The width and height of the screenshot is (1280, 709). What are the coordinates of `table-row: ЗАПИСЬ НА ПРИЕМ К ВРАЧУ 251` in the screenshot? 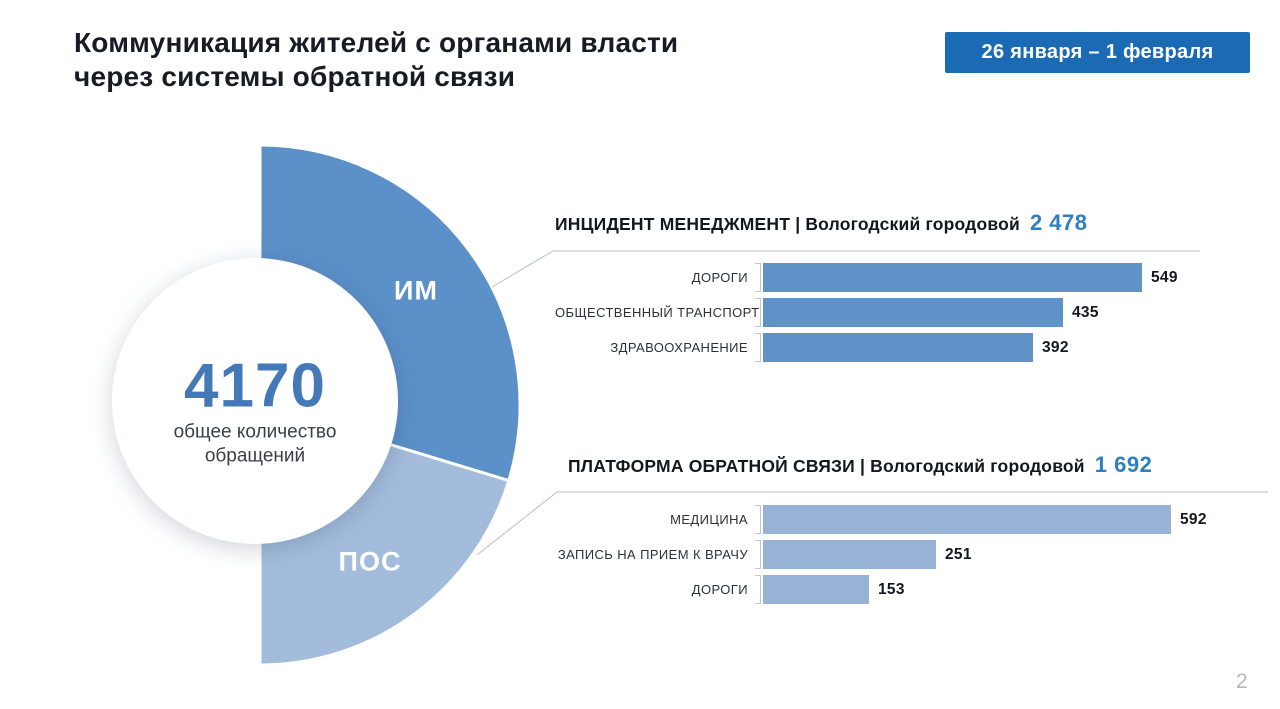 It's located at (881, 554).